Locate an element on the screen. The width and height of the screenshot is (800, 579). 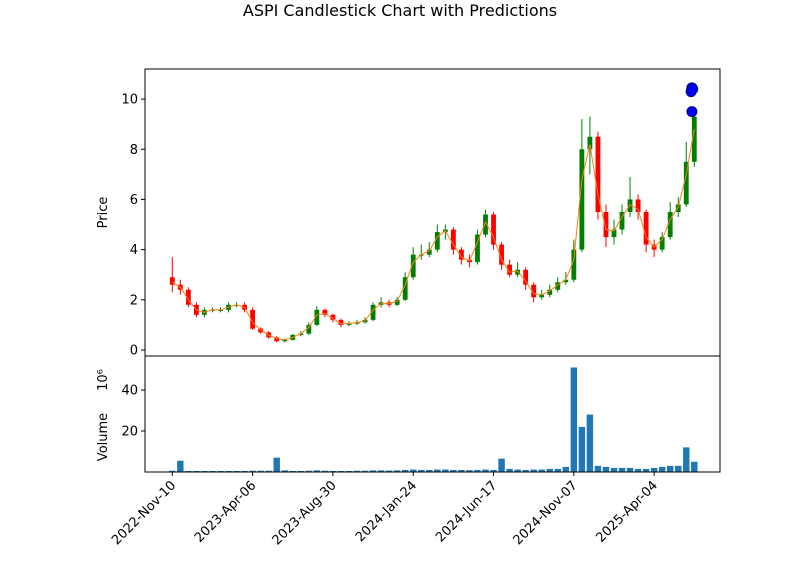
y-tick-label: 20 is located at coordinates (129, 432).